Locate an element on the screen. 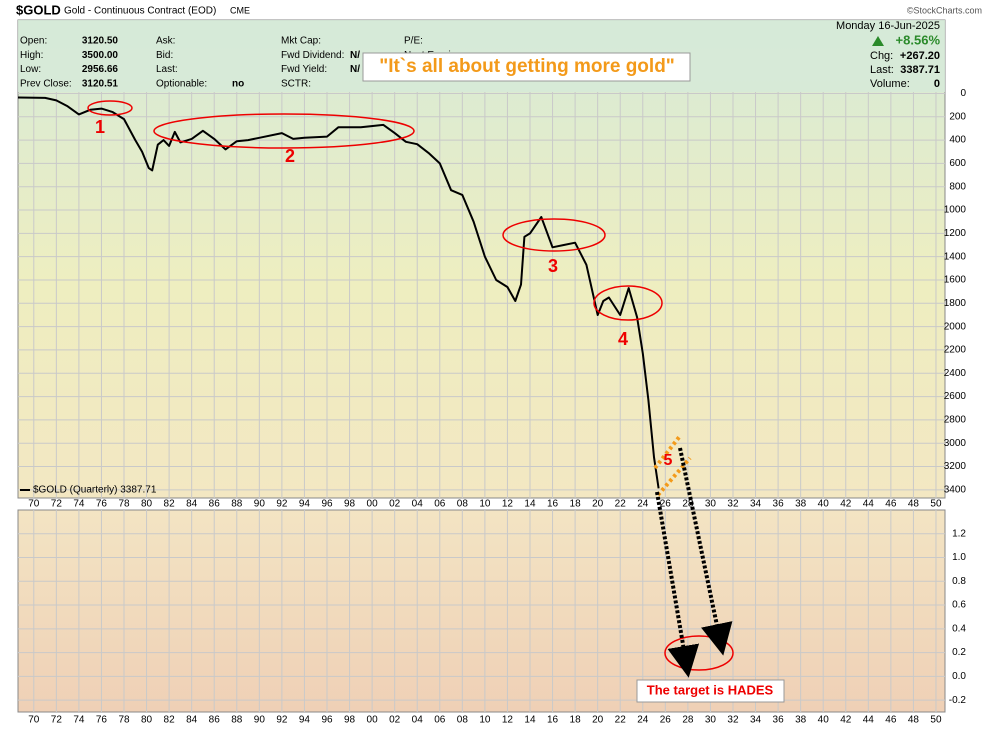  last-label: Last: is located at coordinates (882, 70).